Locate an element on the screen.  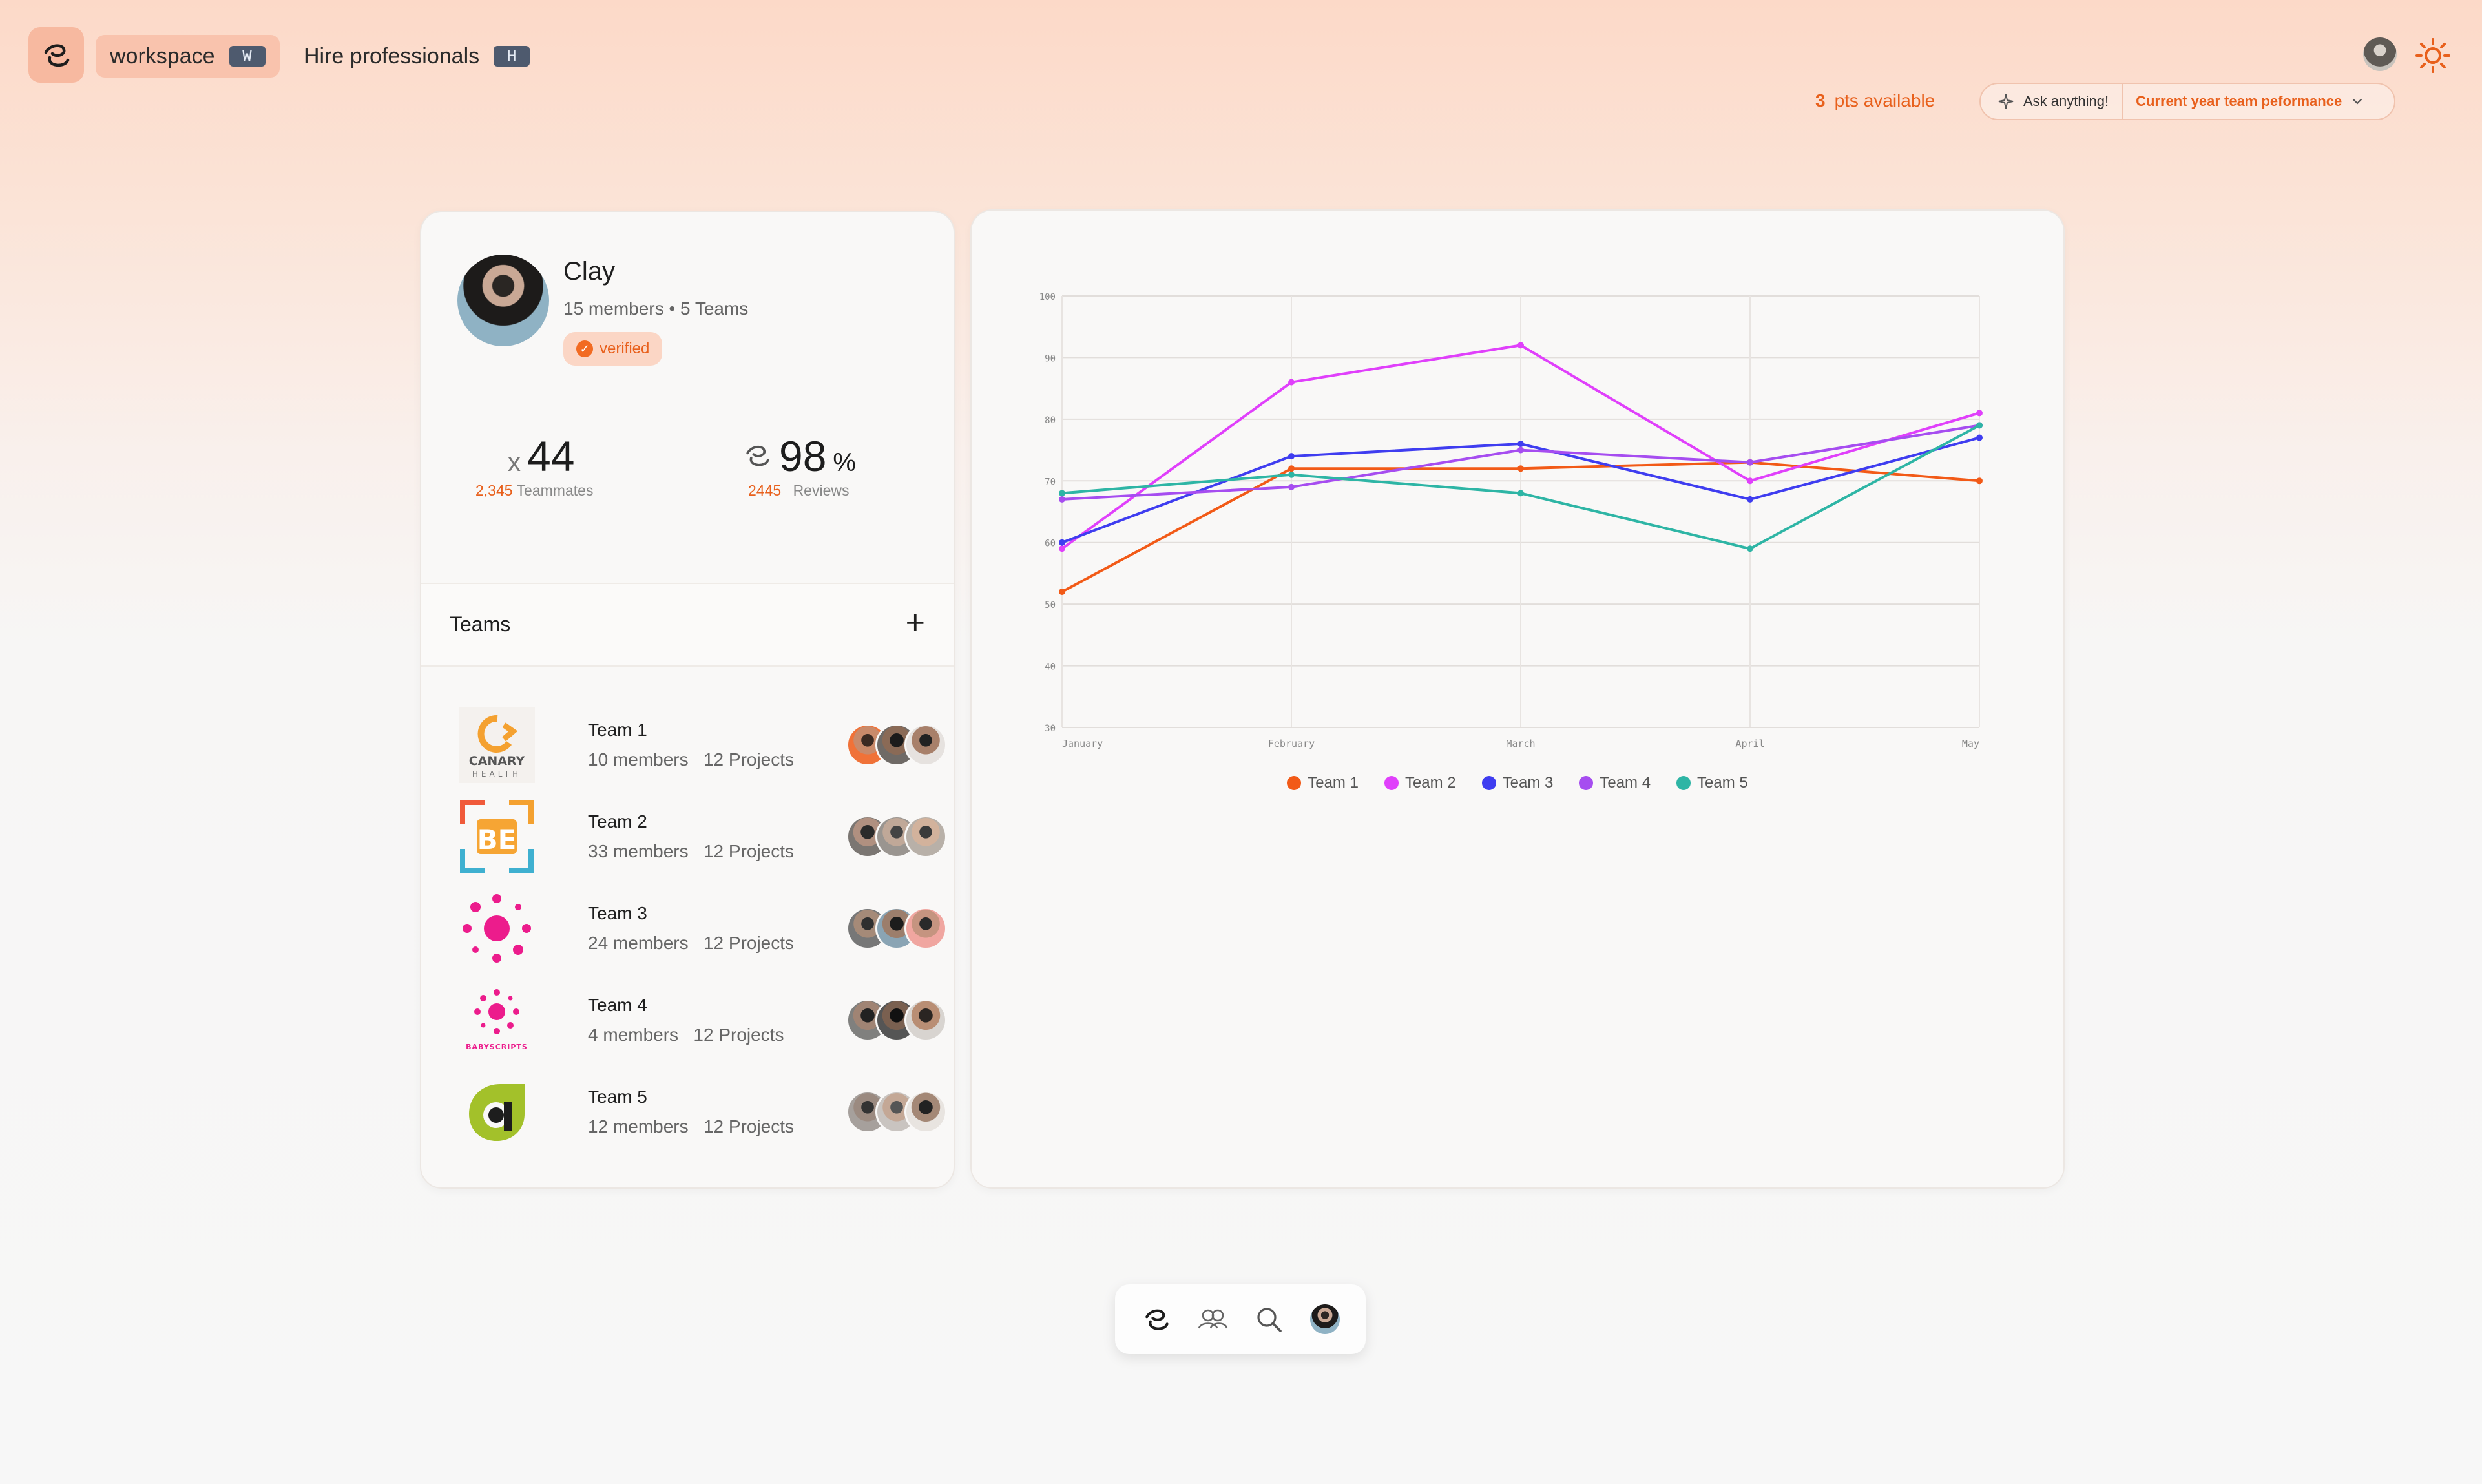
x-tick-label: January is located at coordinates (1082, 743).